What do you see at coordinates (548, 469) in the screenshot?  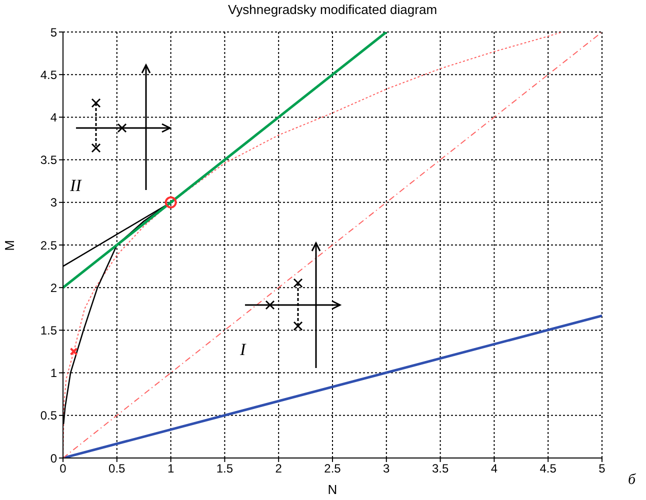 I see `x-tick-label: 4.5` at bounding box center [548, 469].